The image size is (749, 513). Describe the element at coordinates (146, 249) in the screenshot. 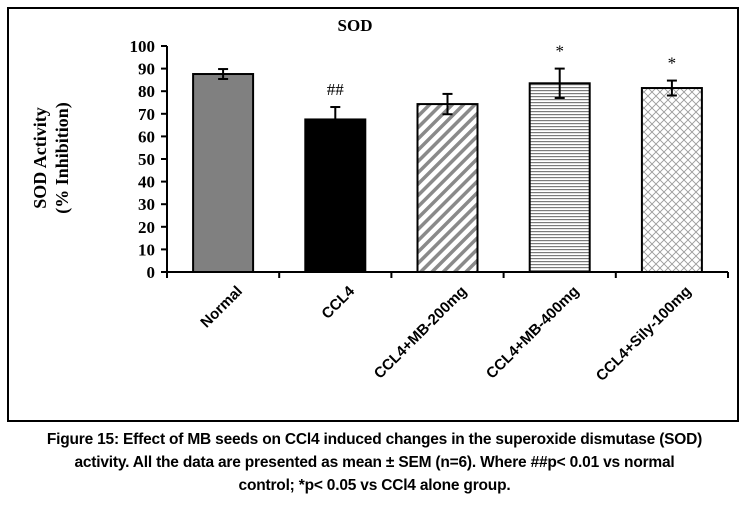

I see `y-tick-label: 10` at that location.